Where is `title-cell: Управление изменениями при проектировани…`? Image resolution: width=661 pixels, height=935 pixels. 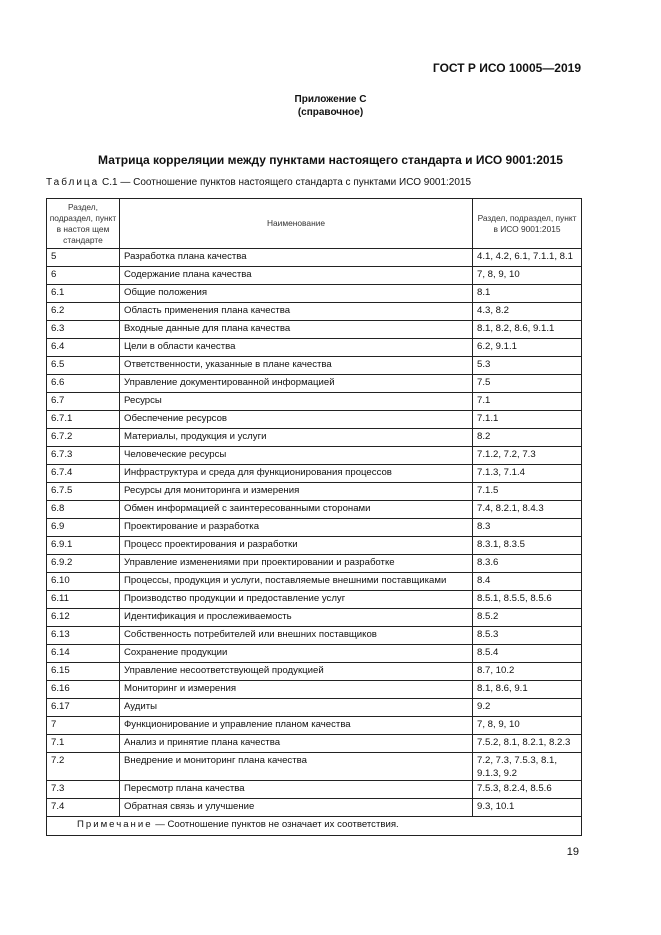
title-cell: Управление изменениями при проектировани… is located at coordinates (296, 563).